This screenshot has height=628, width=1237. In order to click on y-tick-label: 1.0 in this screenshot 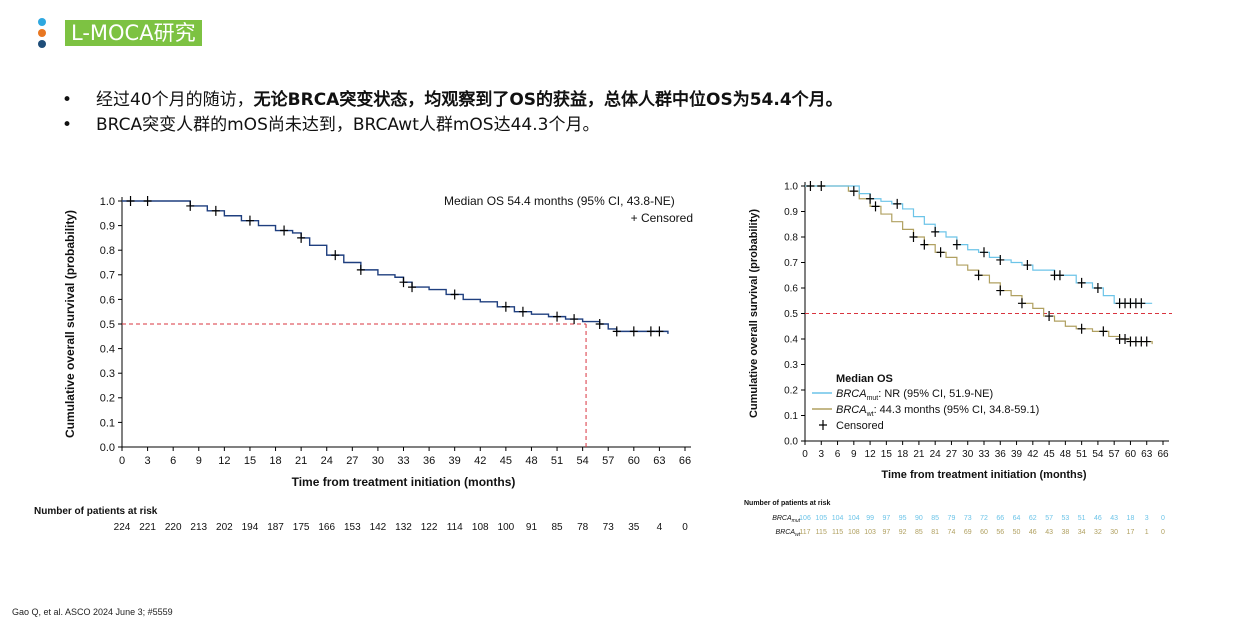, I will do `click(107, 202)`.